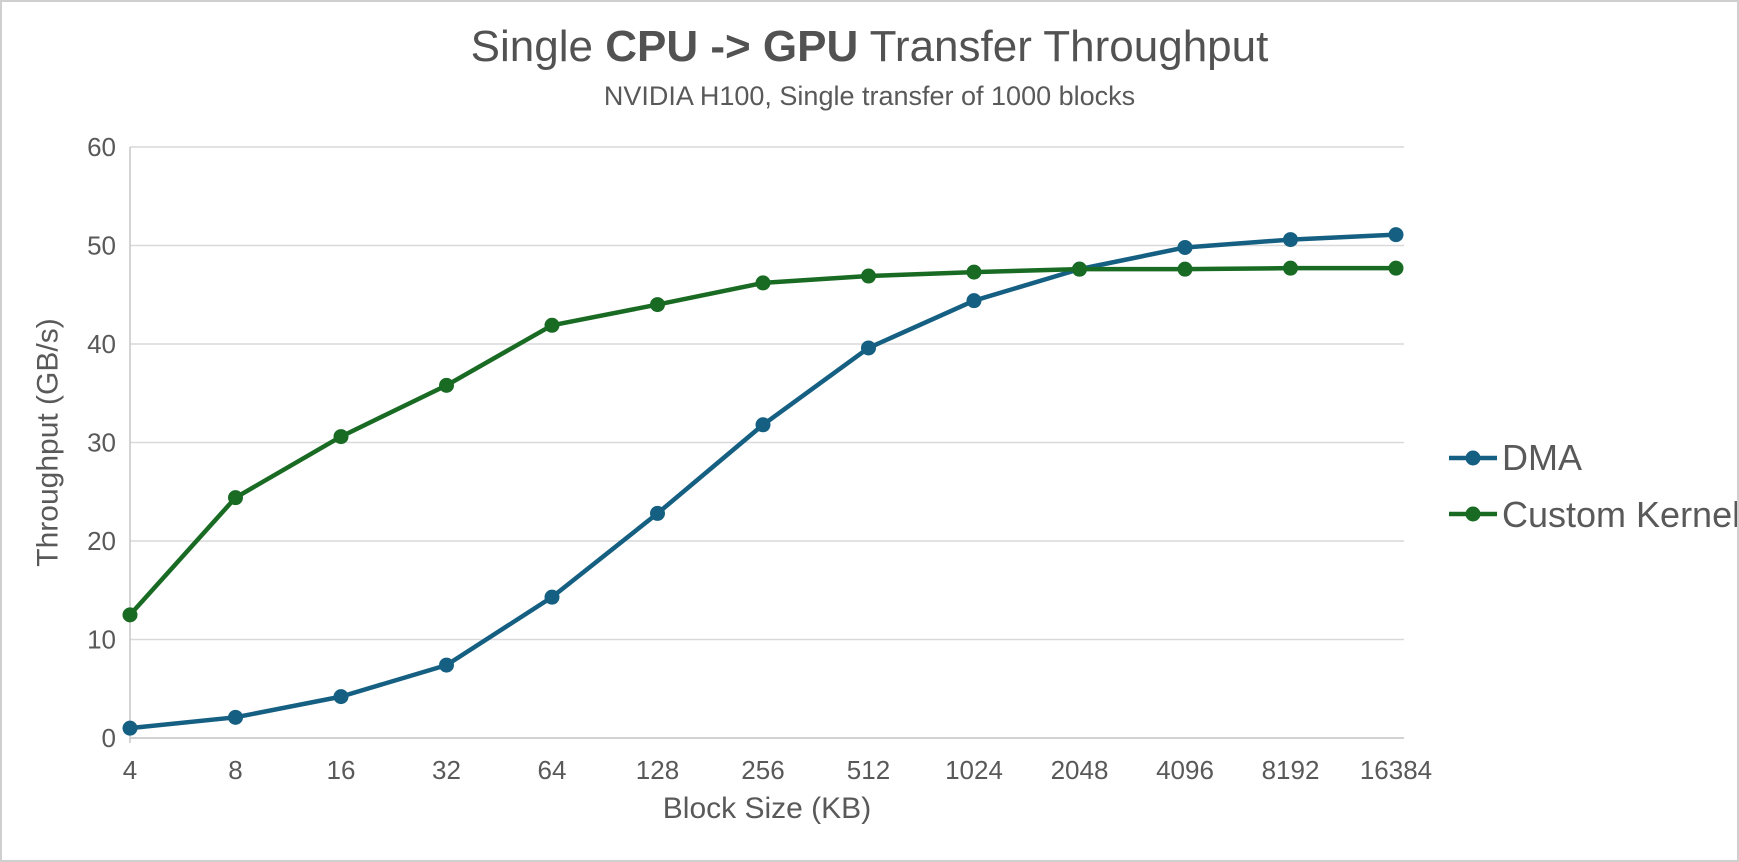  I want to click on y-tick-label: 0, so click(109, 738).